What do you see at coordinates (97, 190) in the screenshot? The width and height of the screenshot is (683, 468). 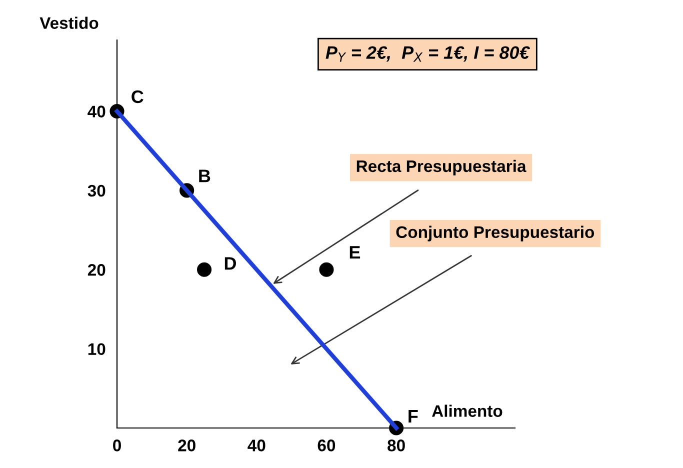 I see `y-tick-label: 30` at bounding box center [97, 190].